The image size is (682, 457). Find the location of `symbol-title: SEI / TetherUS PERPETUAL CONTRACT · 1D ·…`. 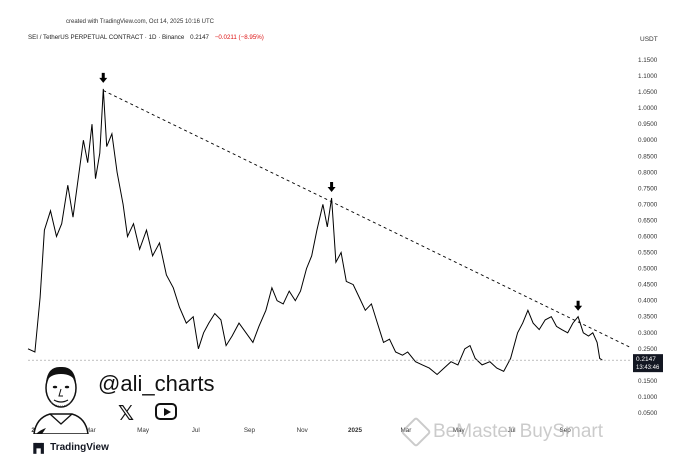

symbol-title: SEI / TetherUS PERPETUAL CONTRACT · 1D ·… is located at coordinates (106, 37).